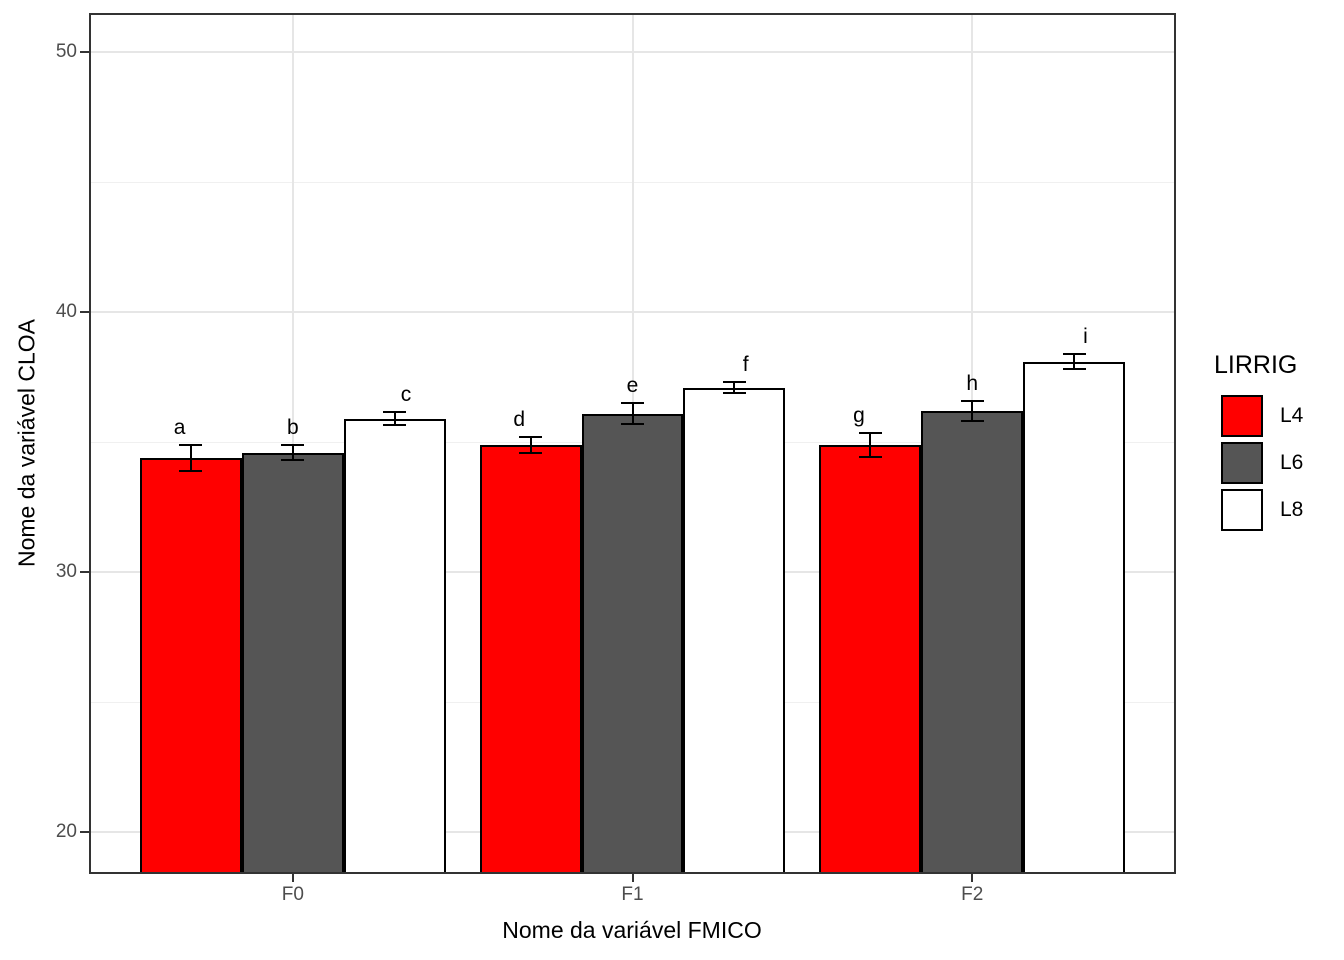 The image size is (1344, 960). I want to click on bar-label: c, so click(406, 395).